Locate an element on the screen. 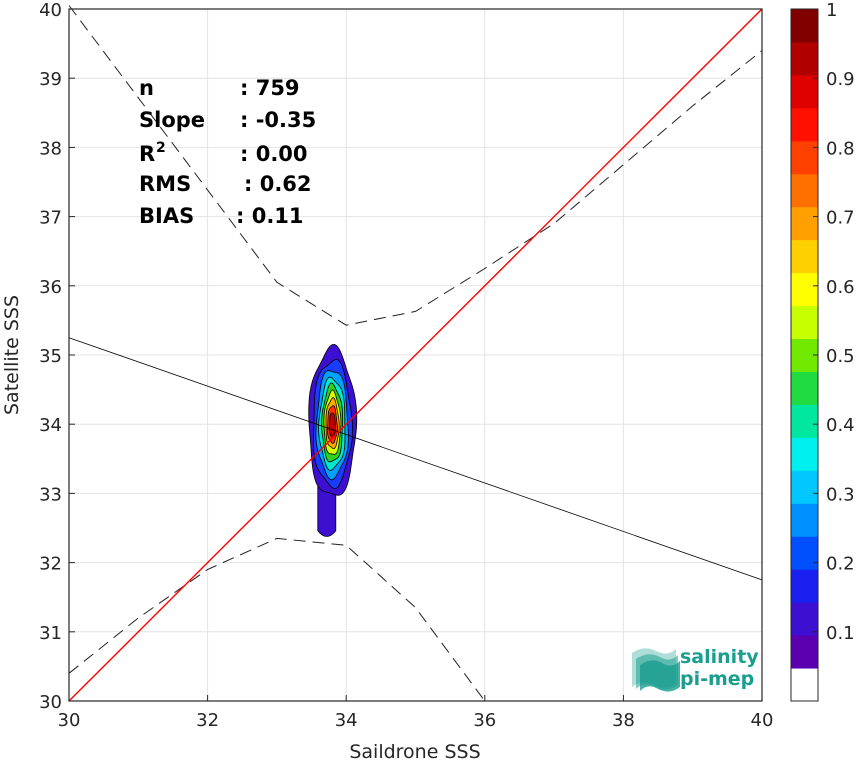 The width and height of the screenshot is (858, 764). salinity-pimep-logo: salinity pi-mep is located at coordinates (695, 669).